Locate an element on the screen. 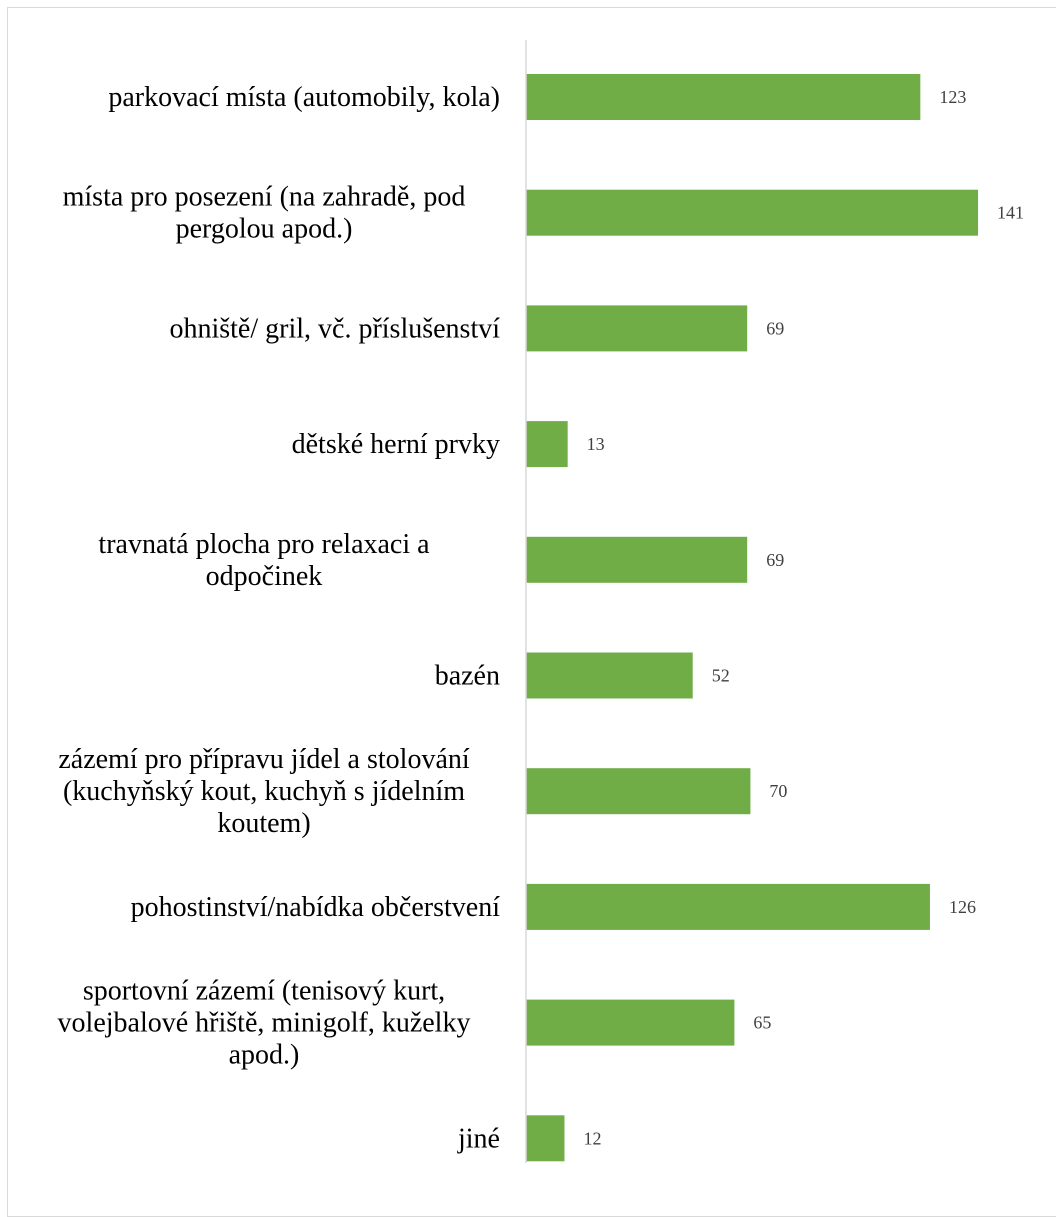  data-label: 12 is located at coordinates (592, 1138).